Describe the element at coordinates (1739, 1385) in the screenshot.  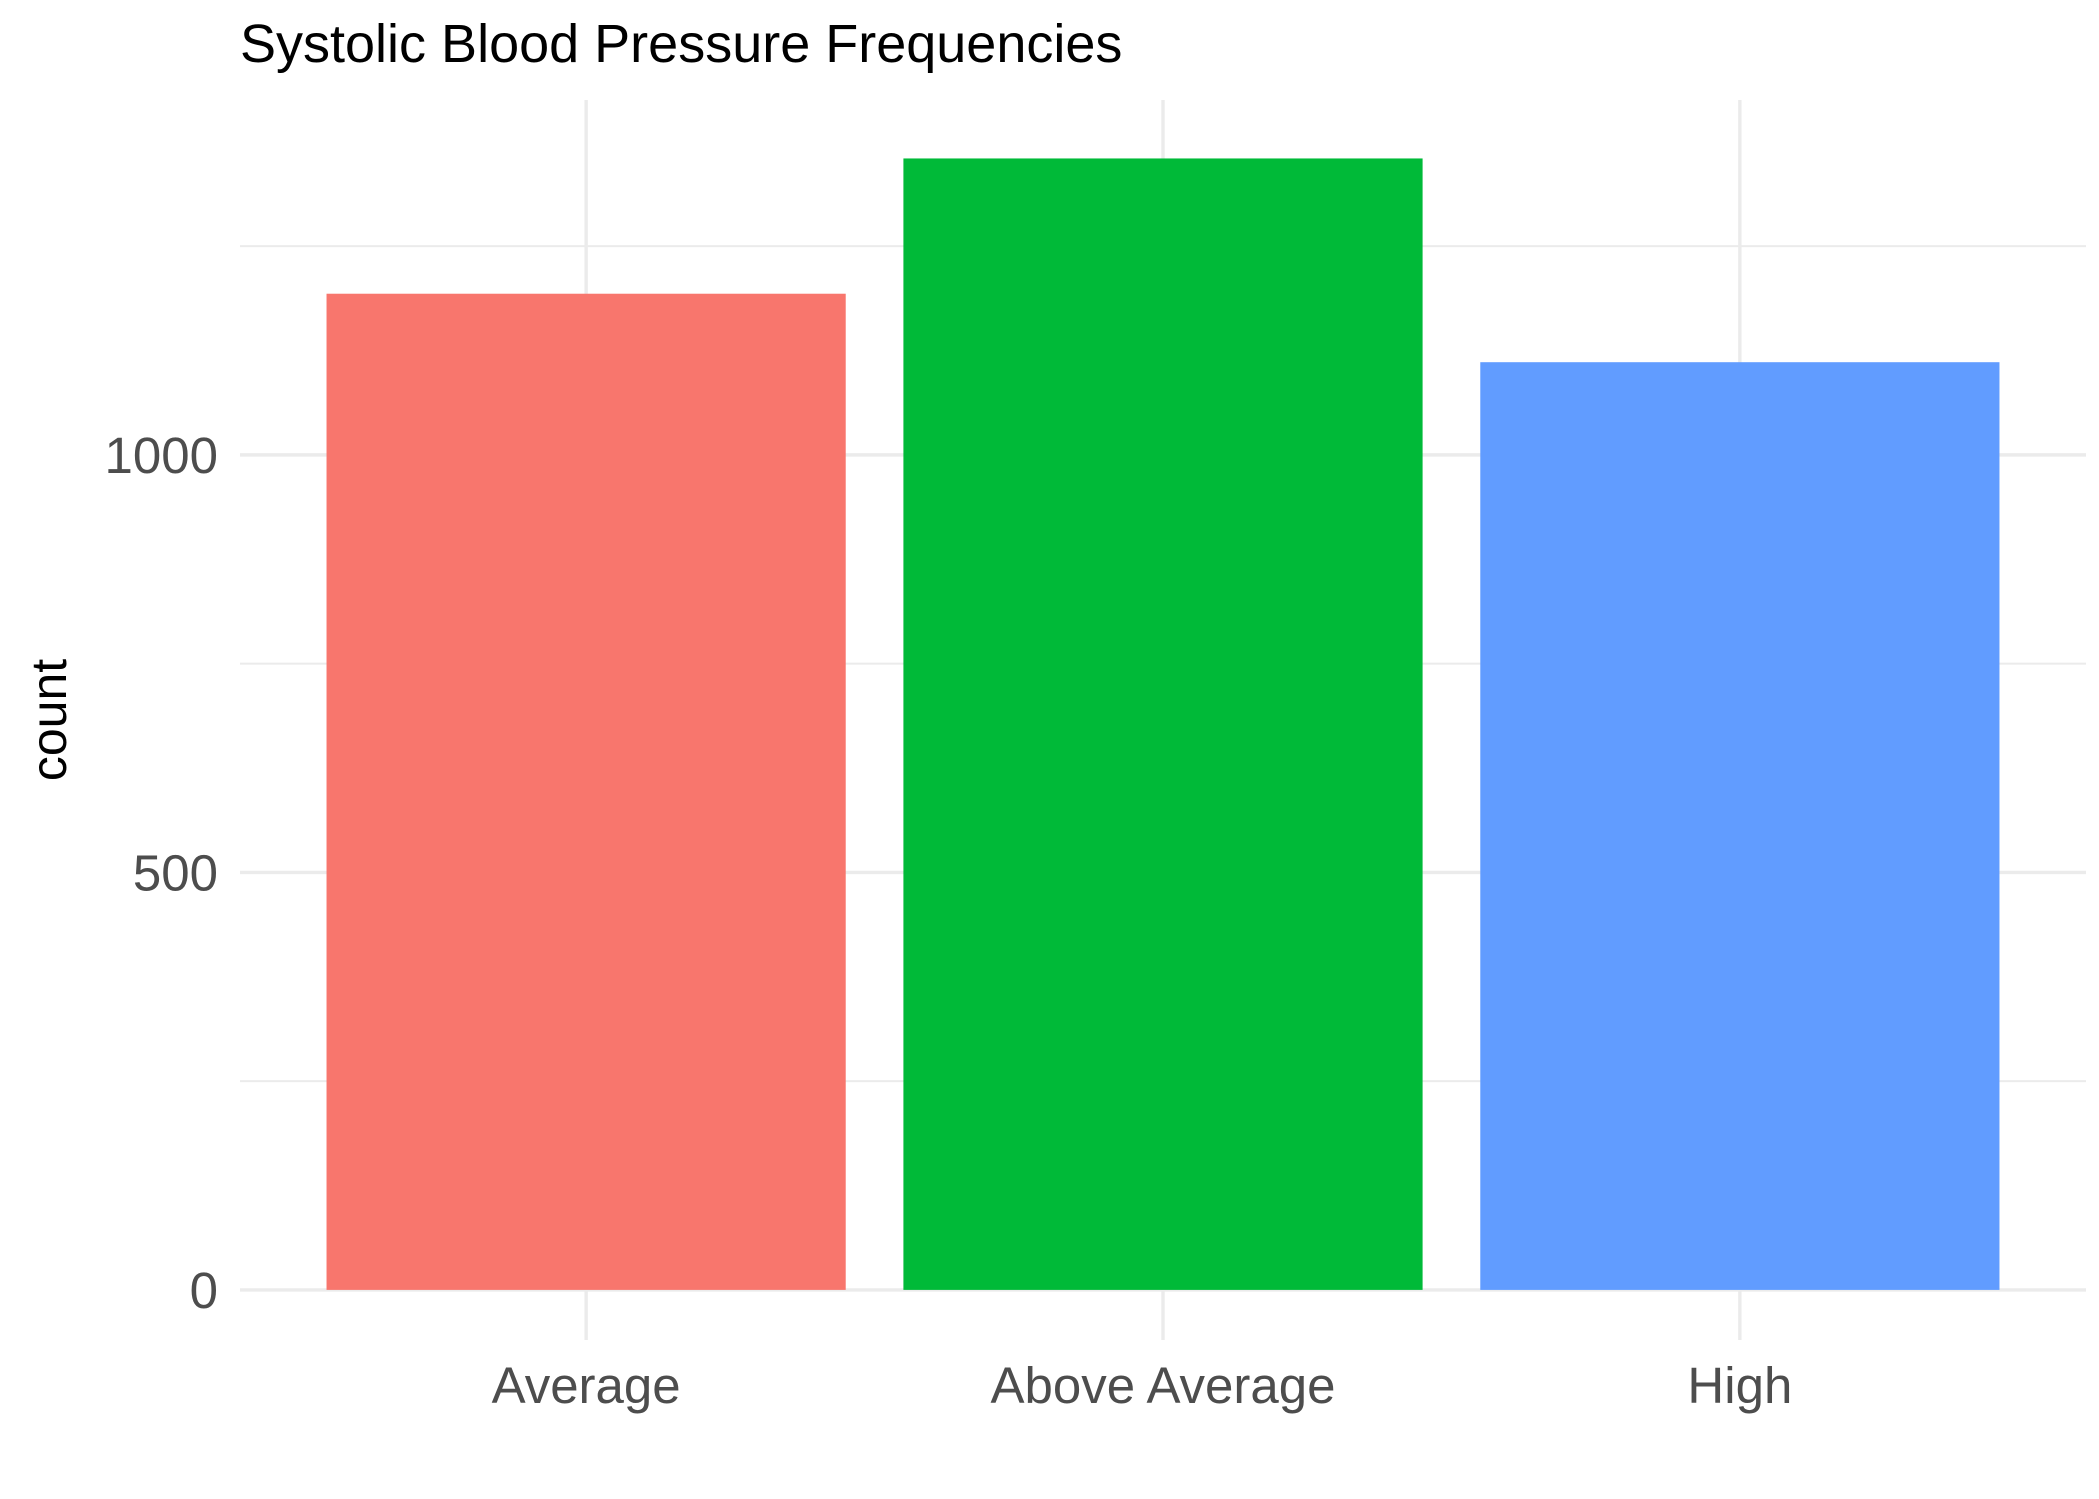
I see `x-tick-label: High` at that location.